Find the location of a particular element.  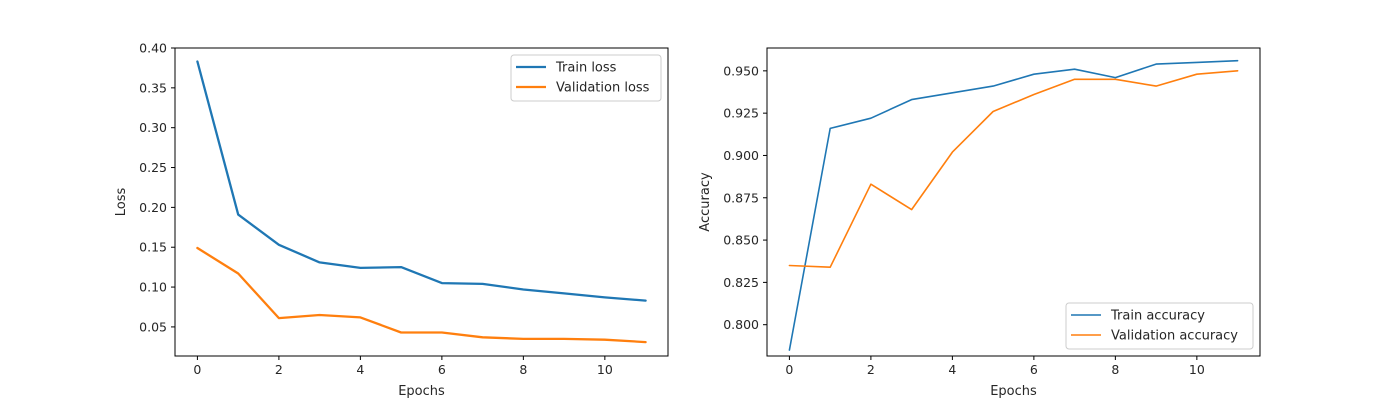

y-axis-title: Loss is located at coordinates (121, 202).